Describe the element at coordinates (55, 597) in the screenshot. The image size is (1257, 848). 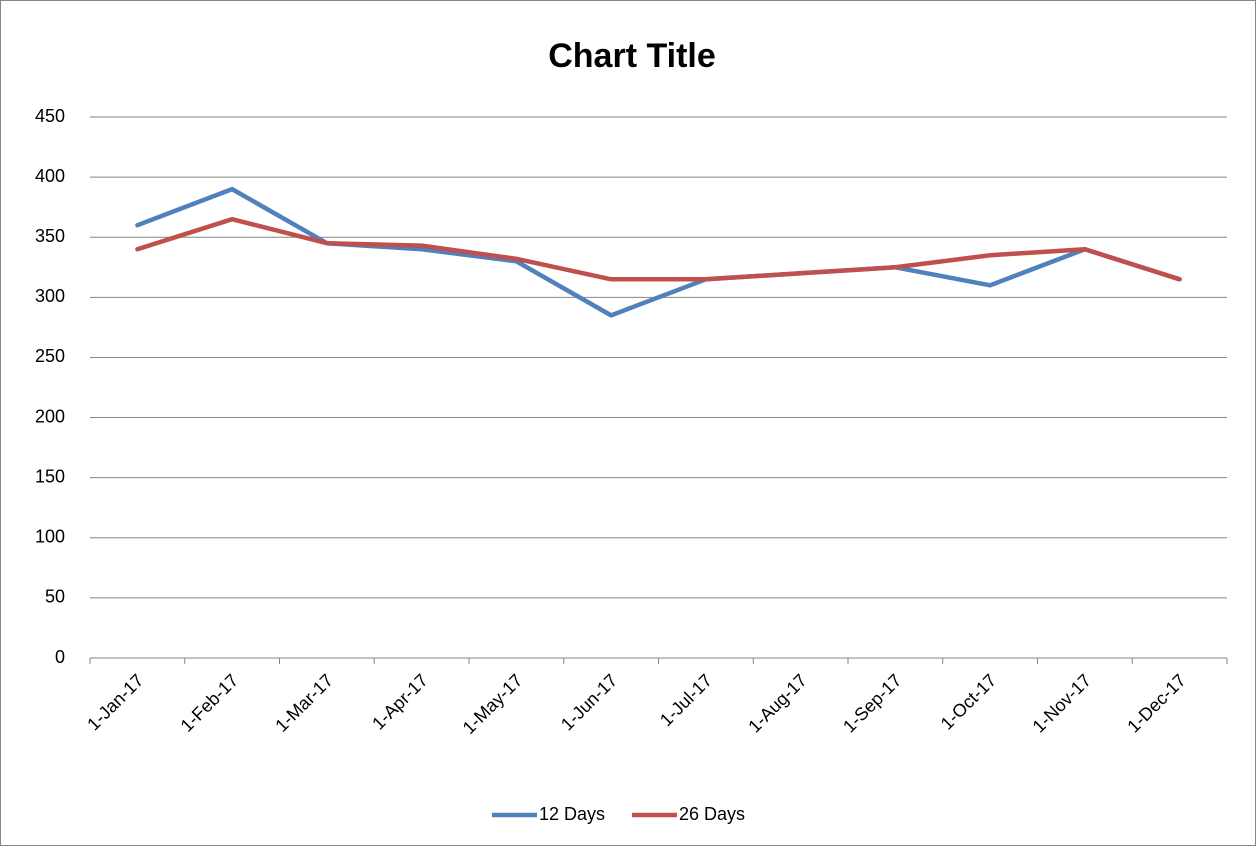
I see `y-tick-label: 50` at that location.